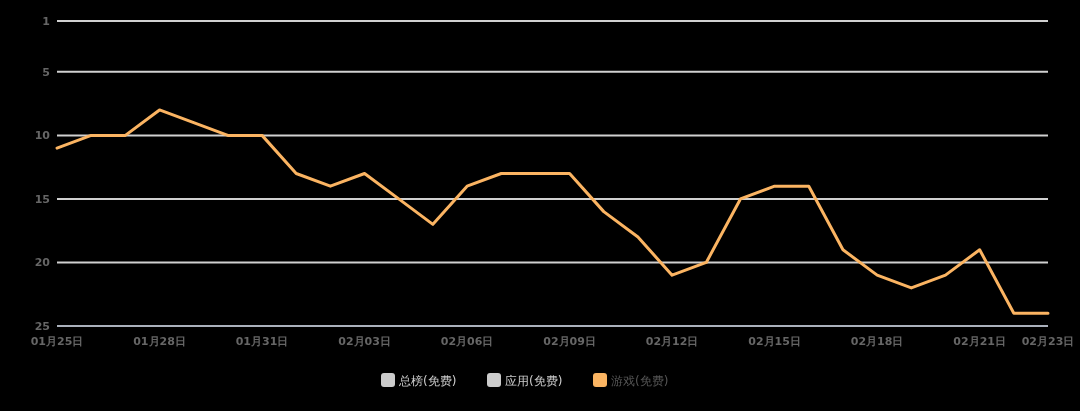 The width and height of the screenshot is (1080, 411). What do you see at coordinates (672, 341) in the screenshot?
I see `x-tick-label: 02月12日` at bounding box center [672, 341].